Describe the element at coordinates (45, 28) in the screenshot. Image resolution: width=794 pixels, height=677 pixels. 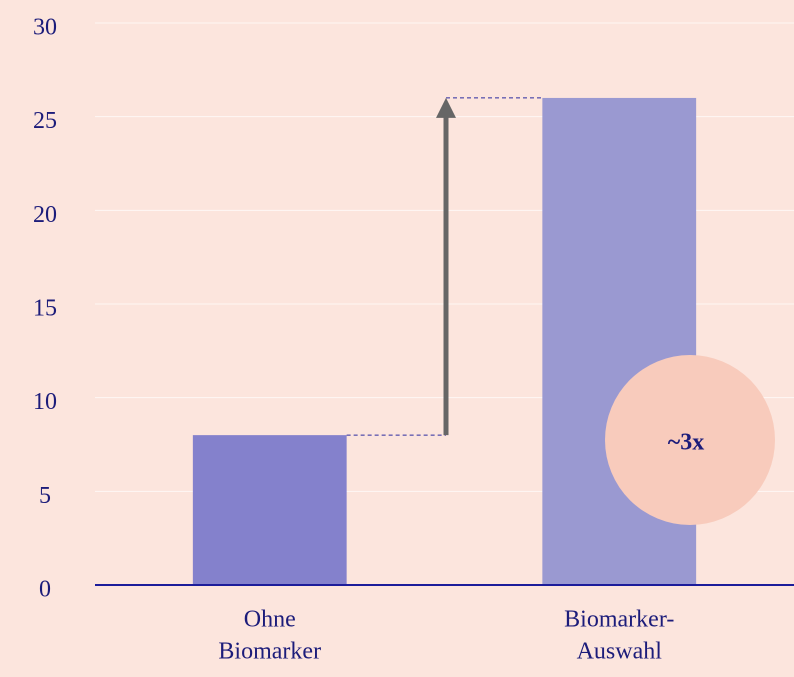
I see `y-tick-label: 30` at that location.